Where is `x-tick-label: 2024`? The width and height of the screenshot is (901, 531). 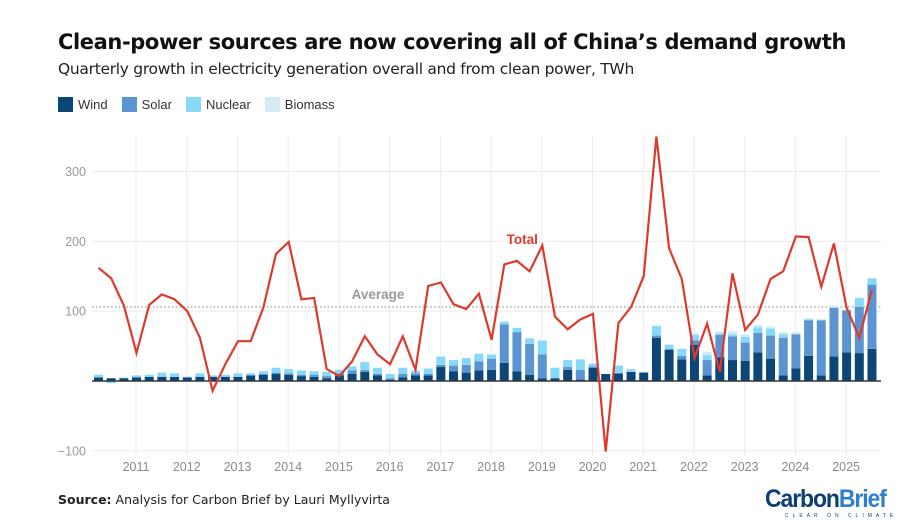 x-tick-label: 2024 is located at coordinates (795, 467).